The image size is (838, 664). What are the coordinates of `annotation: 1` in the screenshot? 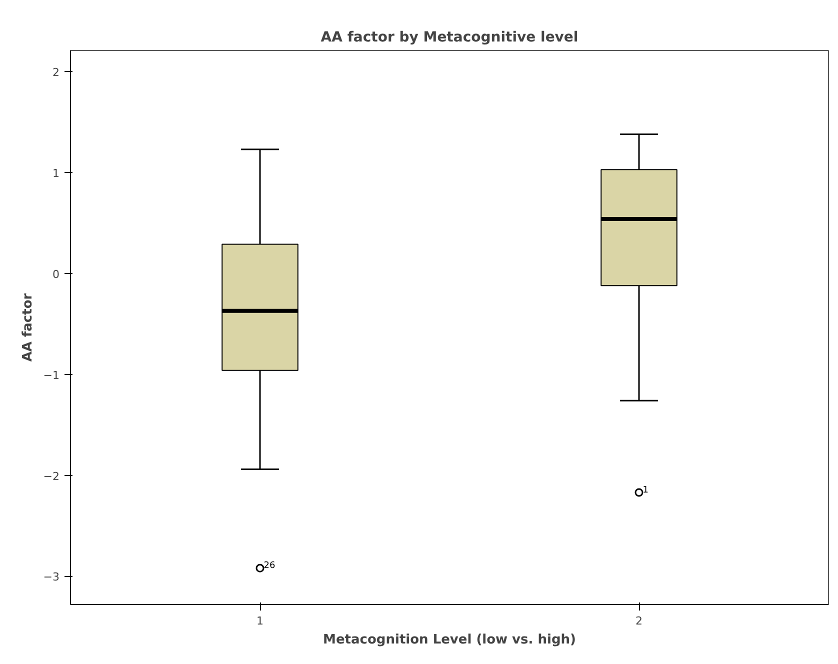 It's located at (645, 490).